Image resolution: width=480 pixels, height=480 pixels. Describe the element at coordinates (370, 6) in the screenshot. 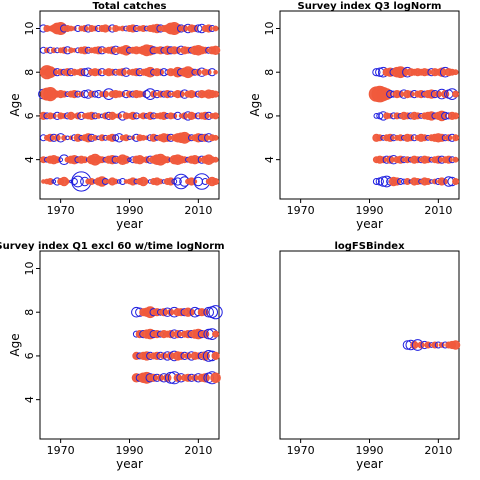

I see `panel-title: Survey index Q3 logNorm` at that location.